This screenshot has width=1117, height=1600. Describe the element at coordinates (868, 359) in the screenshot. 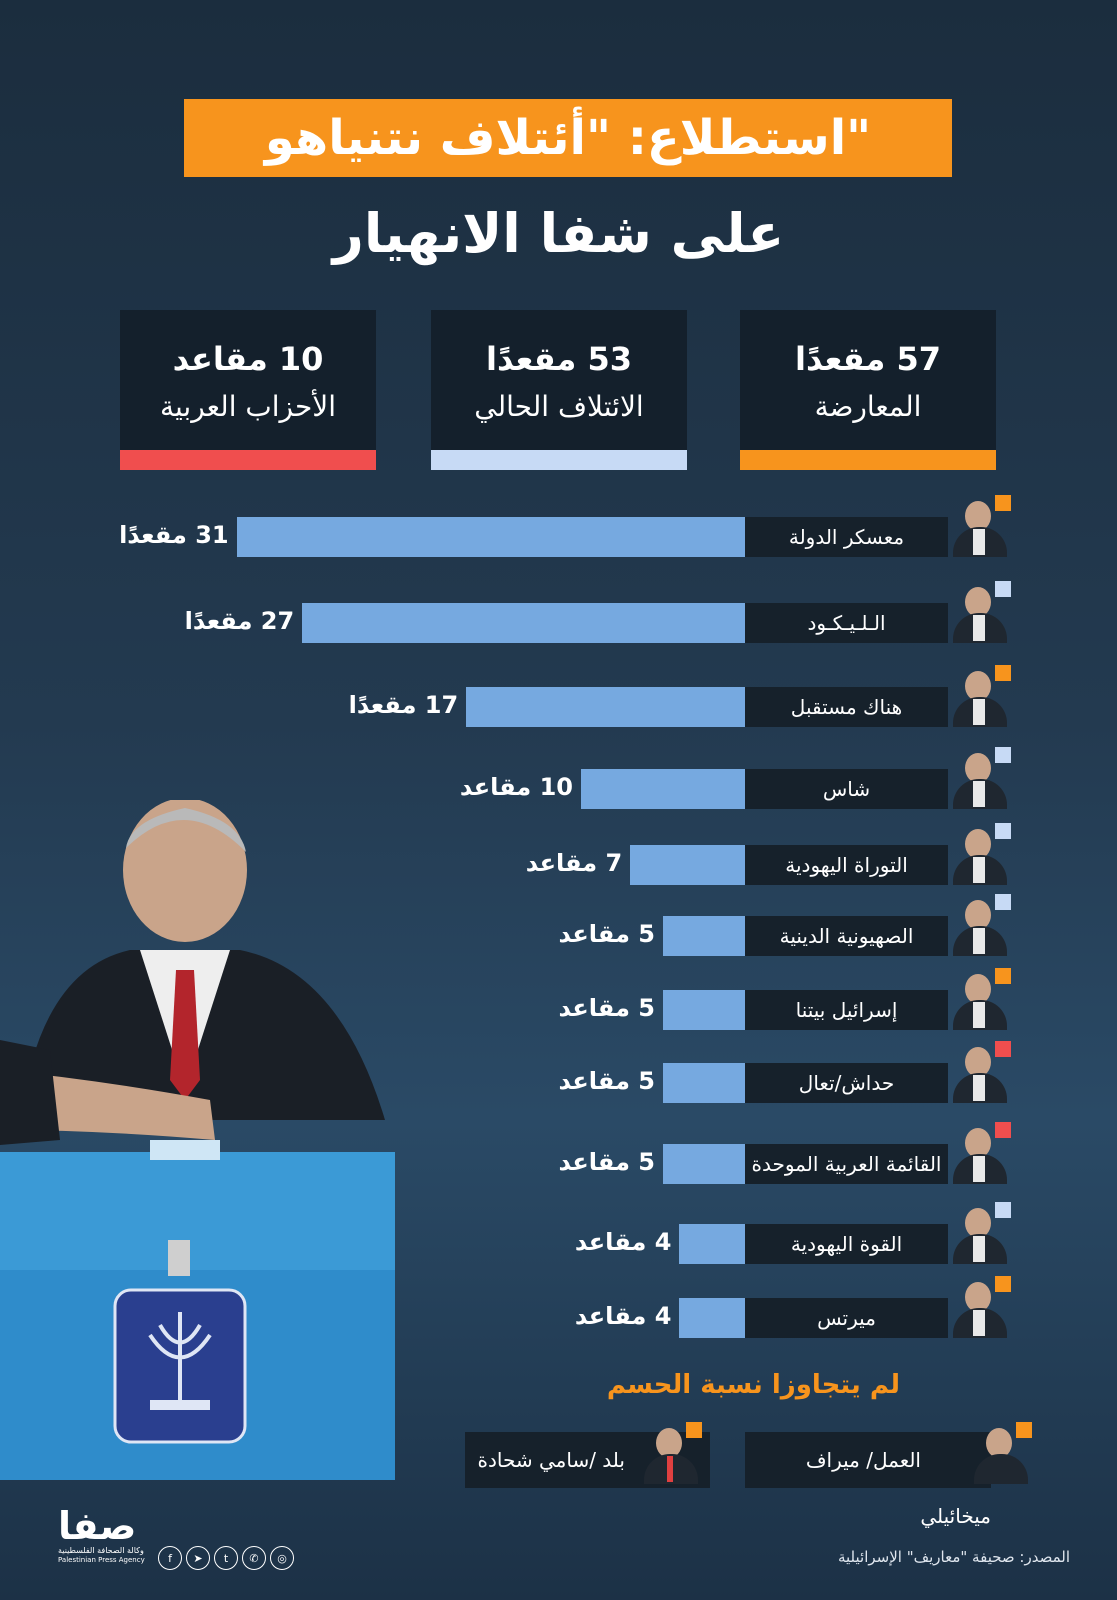

I see `summary-number: 57 مقعدًا` at that location.